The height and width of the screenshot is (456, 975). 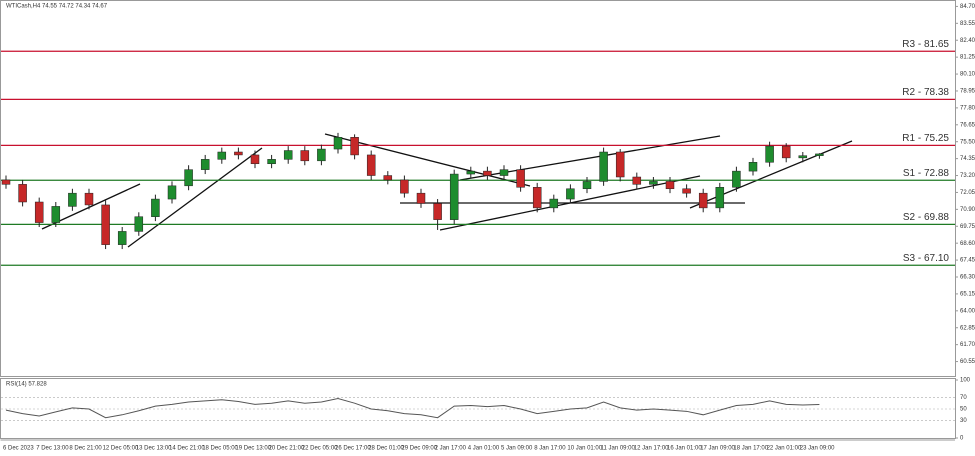 I want to click on level-label: R2 - 78.38, so click(x=925, y=92).